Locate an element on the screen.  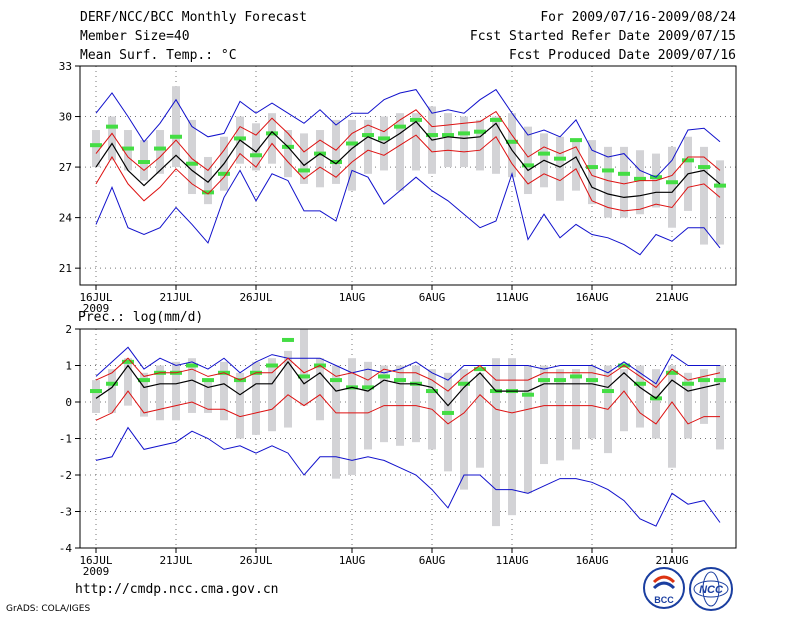
min-line is located at coordinates (408, 476).